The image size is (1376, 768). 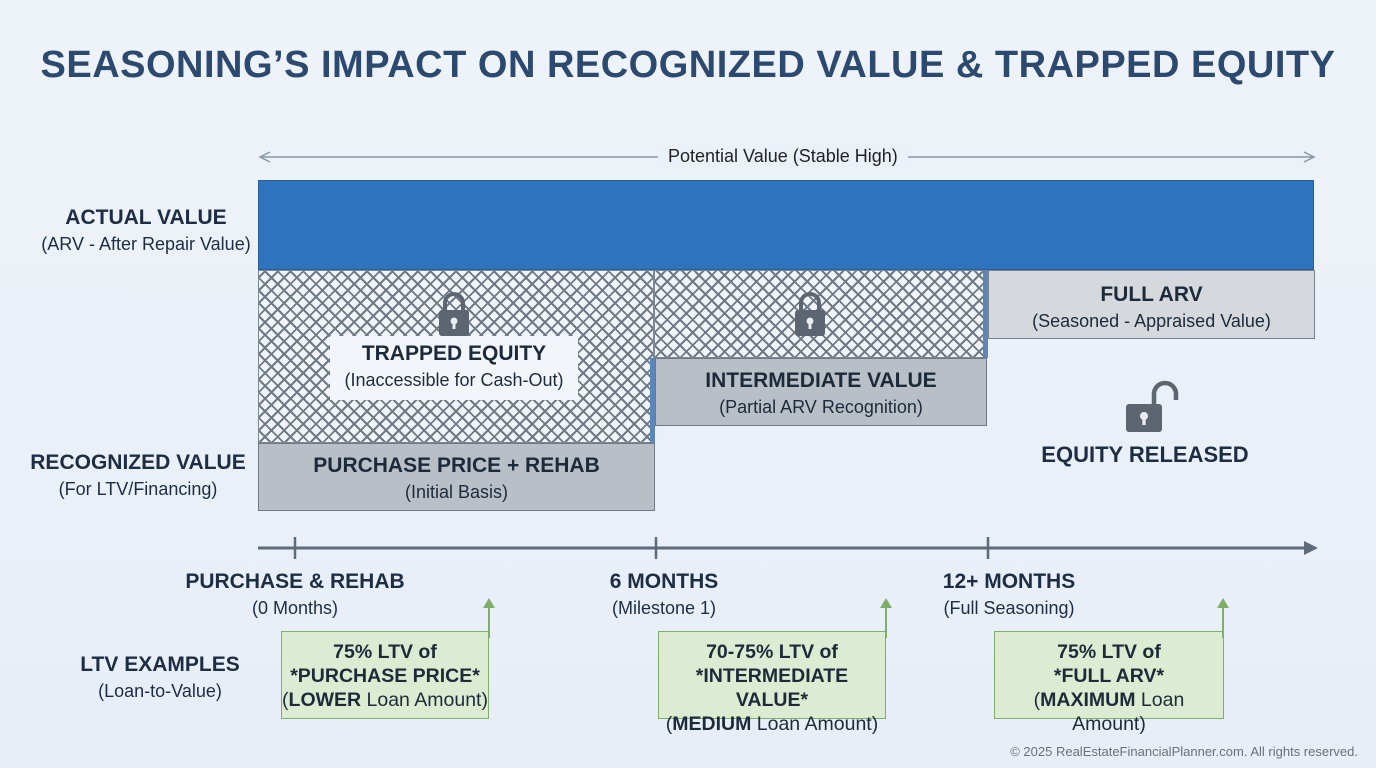 What do you see at coordinates (1109, 676) in the screenshot?
I see `ltv-box-line2: *FULL ARV*` at bounding box center [1109, 676].